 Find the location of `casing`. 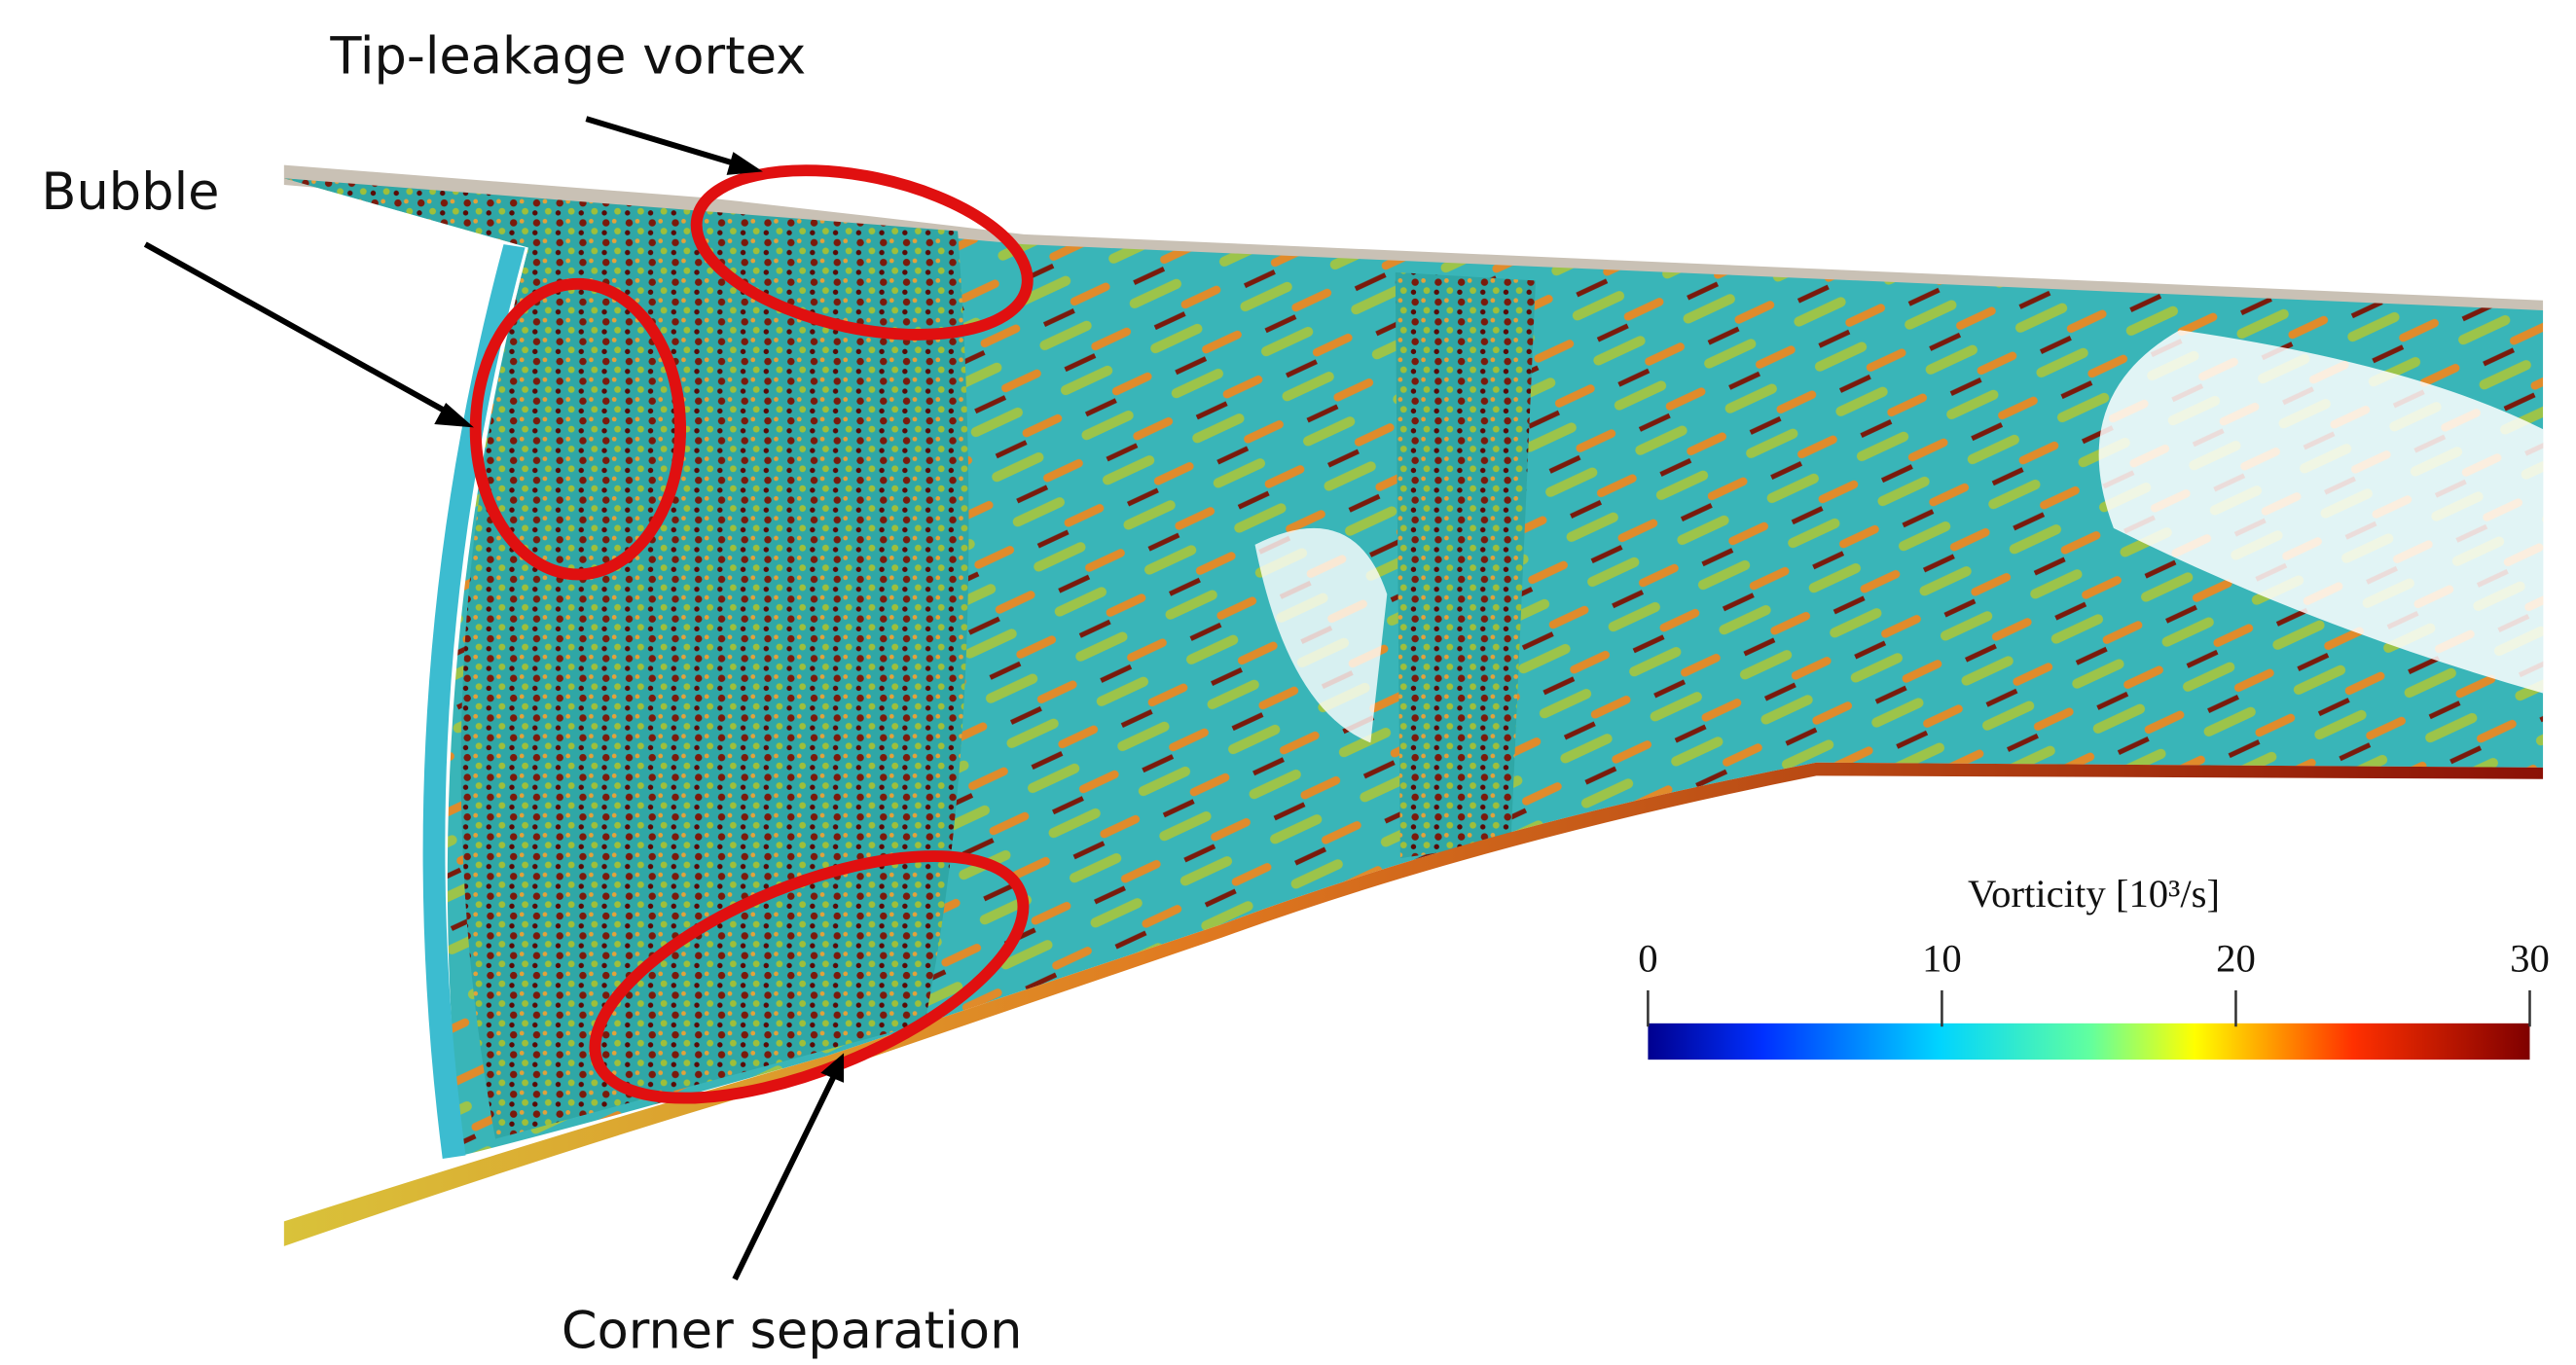

casing is located at coordinates (1413, 239).